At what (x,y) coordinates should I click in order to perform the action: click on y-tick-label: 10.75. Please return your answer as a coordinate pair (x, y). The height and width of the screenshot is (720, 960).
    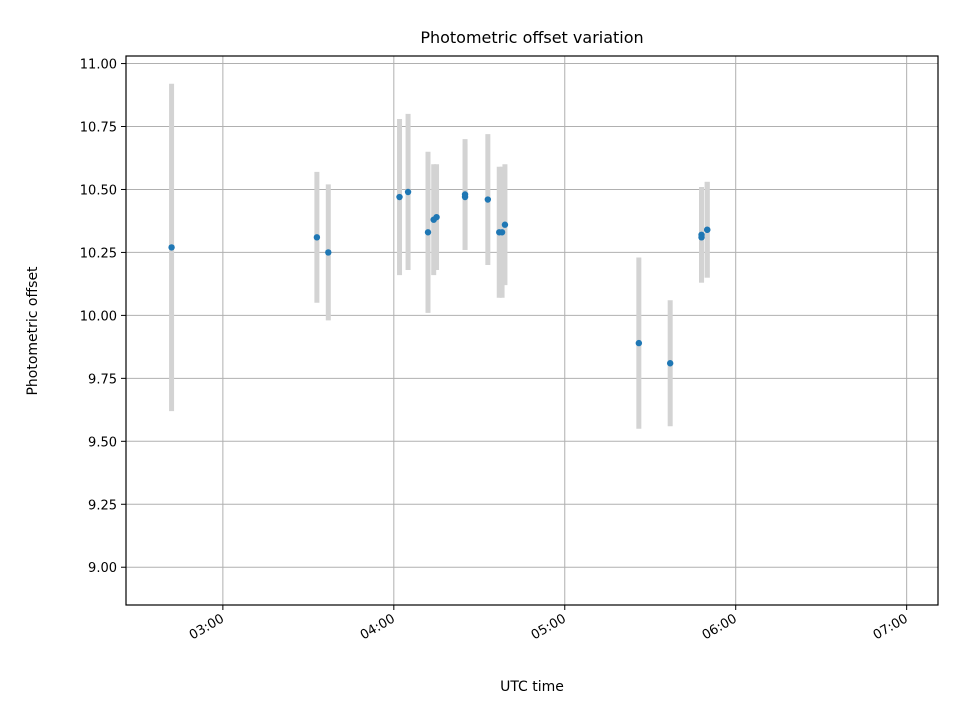
    Looking at the image, I should click on (98, 128).